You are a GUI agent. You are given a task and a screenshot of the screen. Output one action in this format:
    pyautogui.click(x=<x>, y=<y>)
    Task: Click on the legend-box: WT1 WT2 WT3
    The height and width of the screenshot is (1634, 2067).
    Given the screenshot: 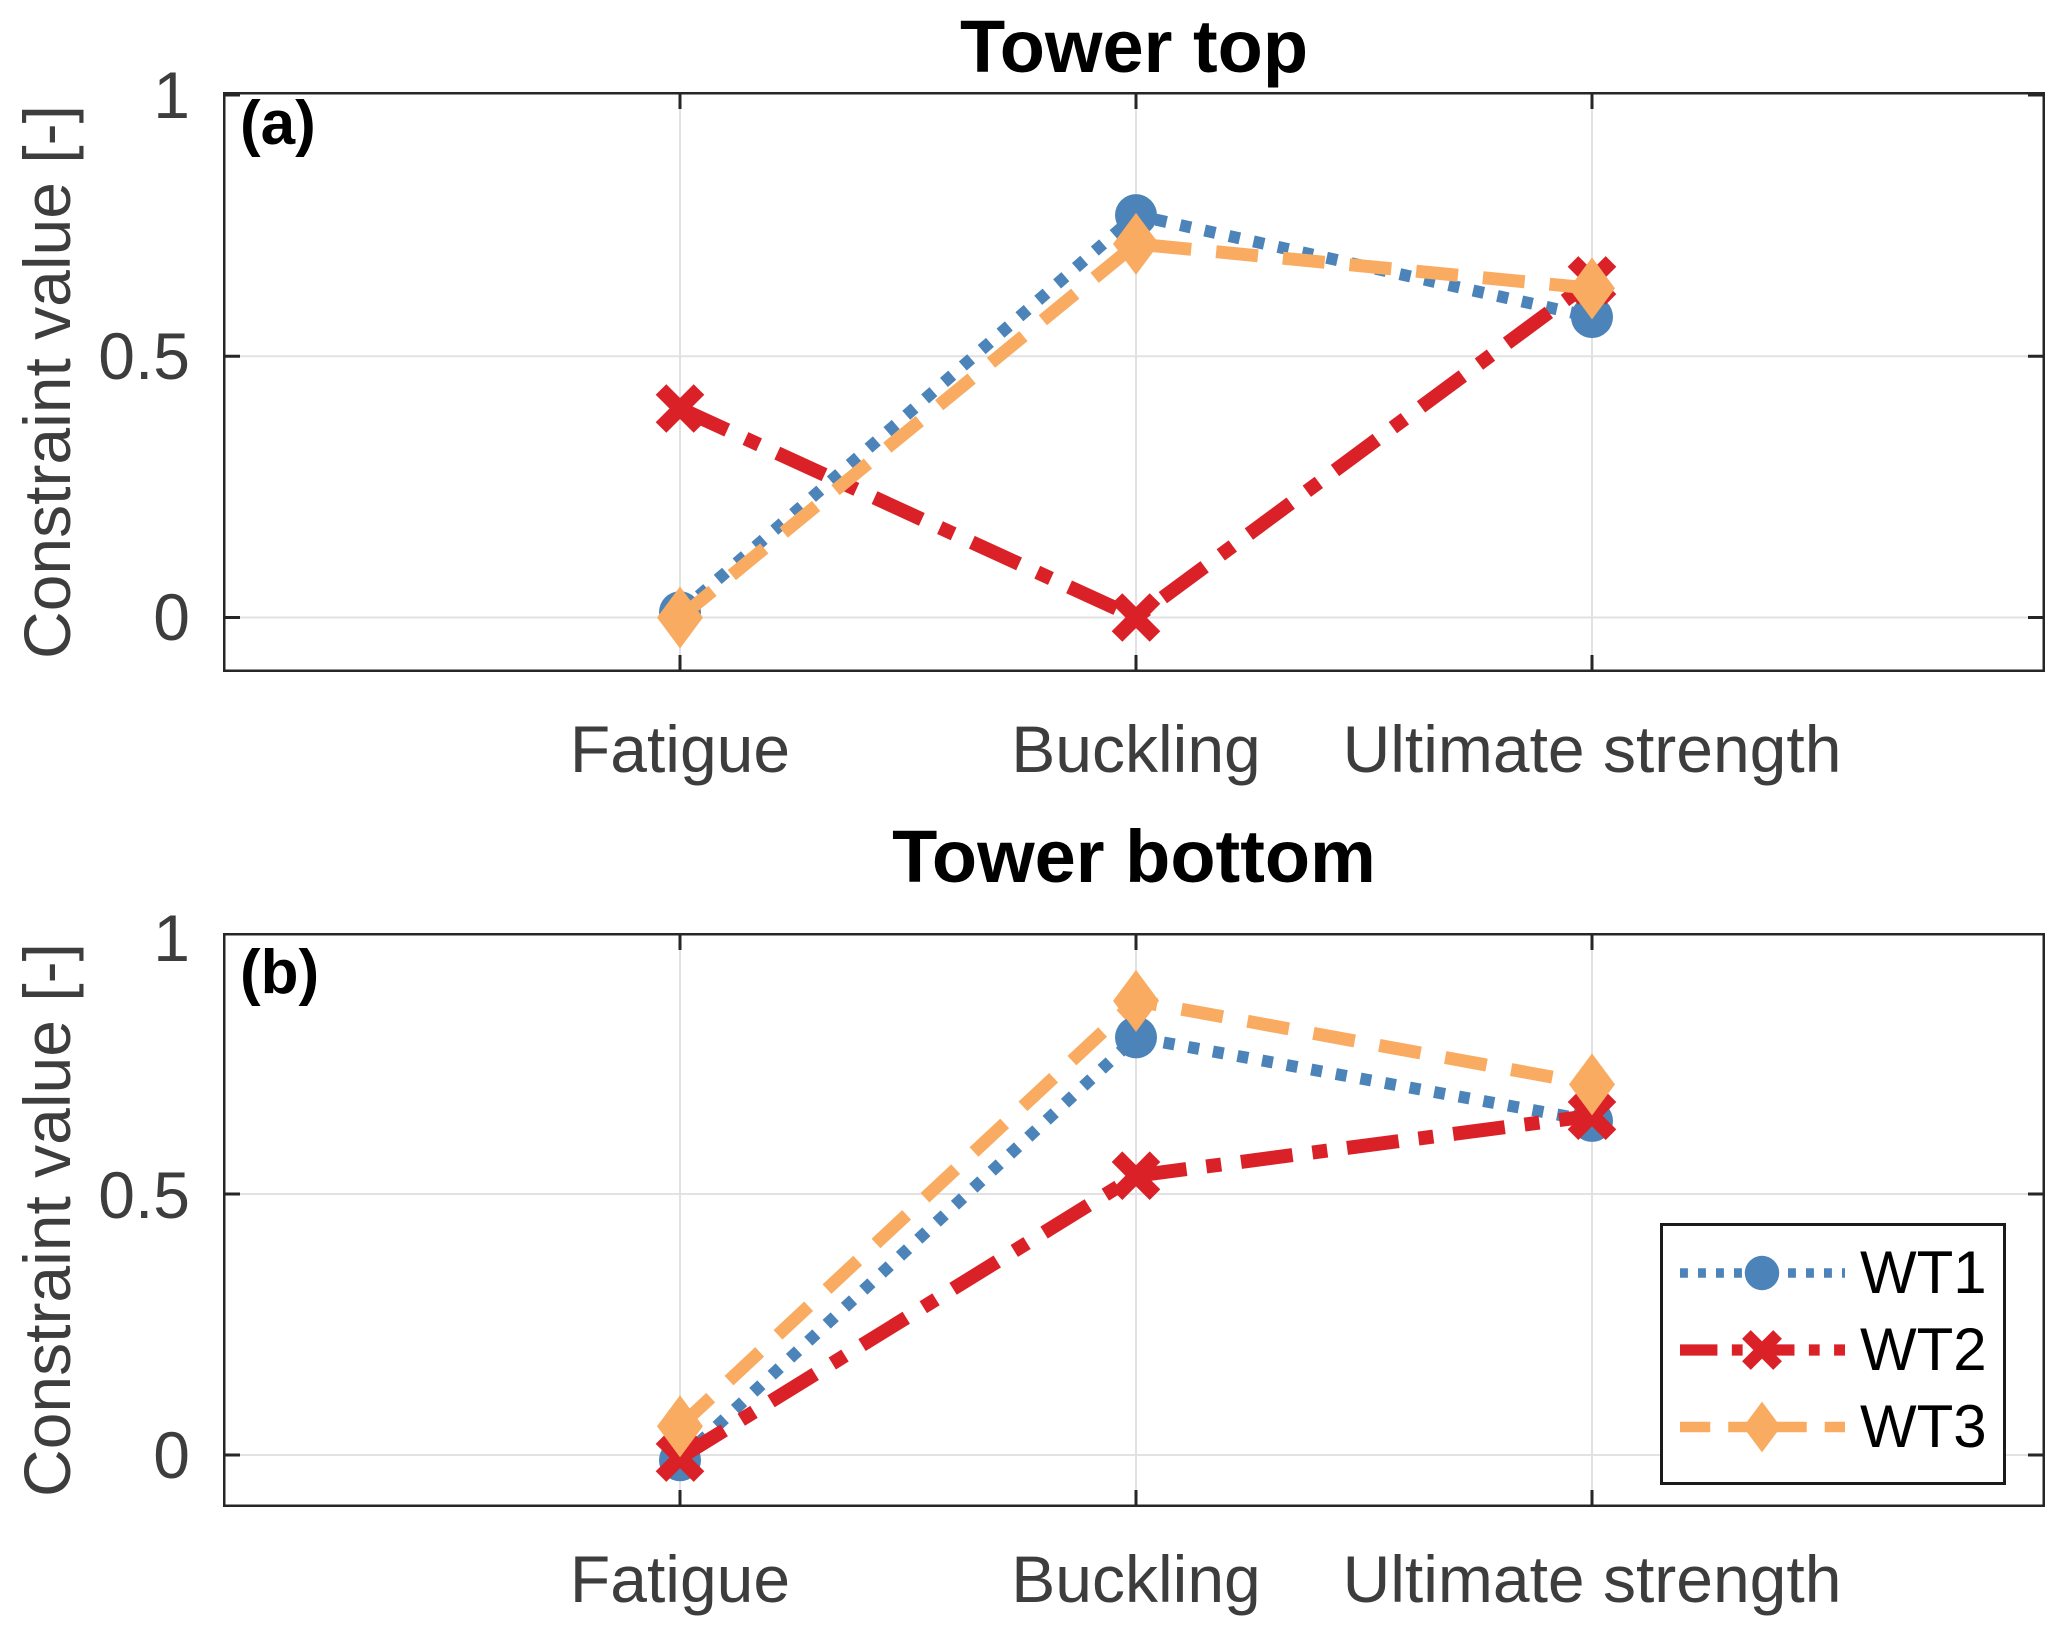 What is the action you would take?
    pyautogui.click(x=1833, y=1354)
    